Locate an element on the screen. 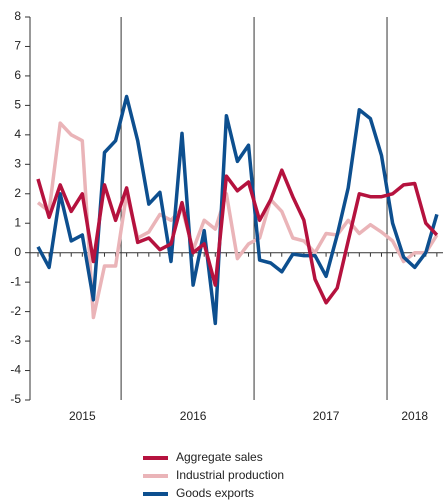  x-tick-label: 2018 is located at coordinates (414, 416).